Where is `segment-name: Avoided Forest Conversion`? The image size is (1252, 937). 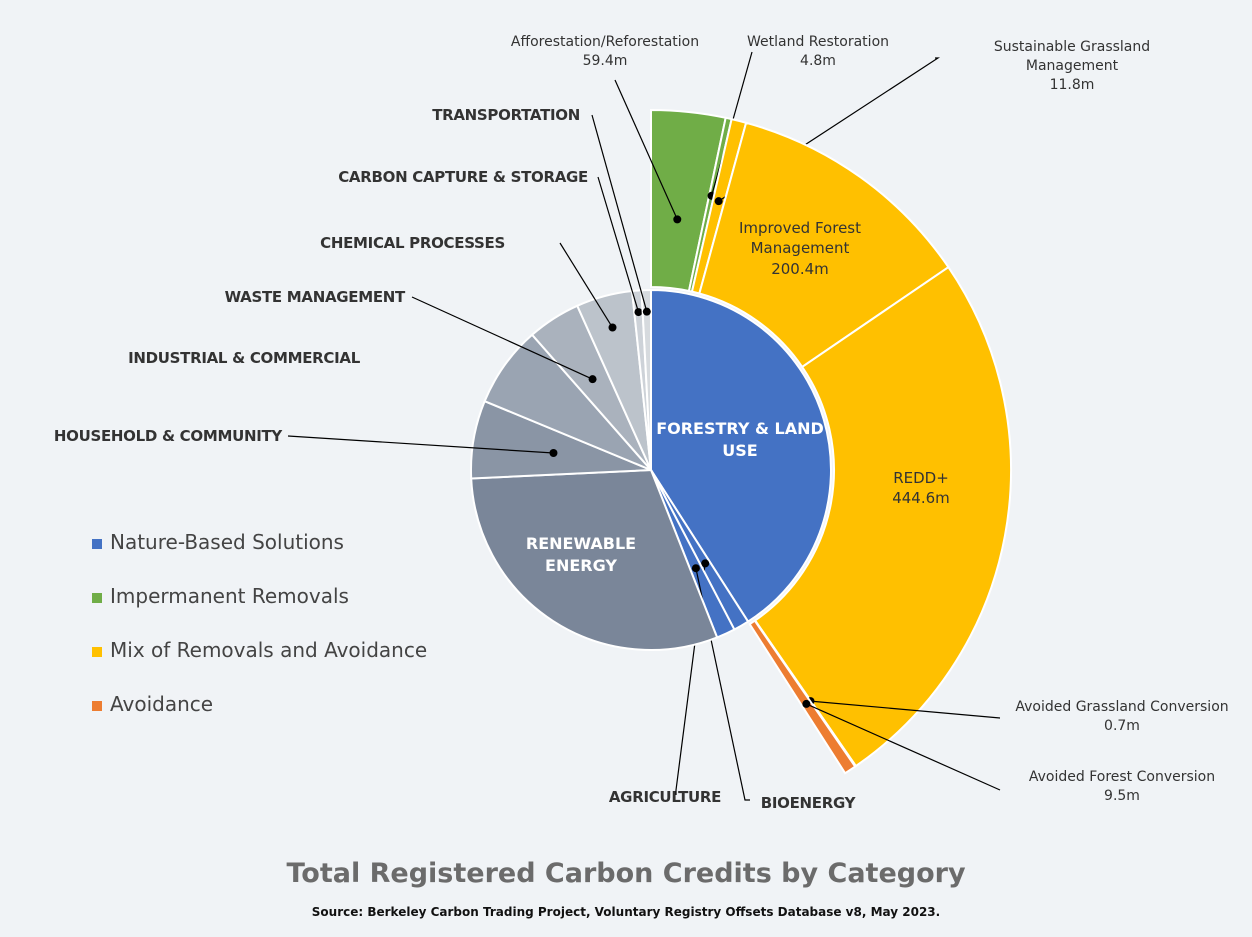
segment-name: Avoided Forest Conversion is located at coordinates (1122, 777).